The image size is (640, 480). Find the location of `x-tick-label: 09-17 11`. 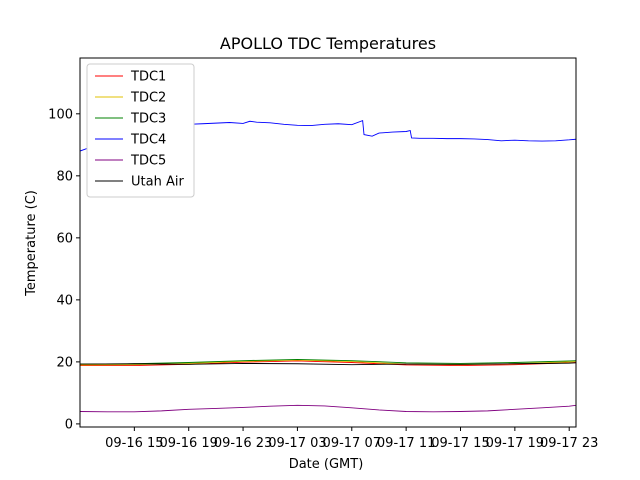

x-tick-label: 09-17 11 is located at coordinates (406, 443).